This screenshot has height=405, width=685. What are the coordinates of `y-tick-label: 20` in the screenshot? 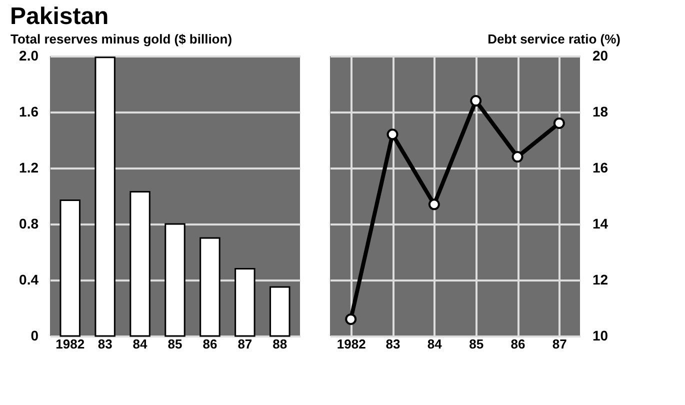 It's located at (600, 56).